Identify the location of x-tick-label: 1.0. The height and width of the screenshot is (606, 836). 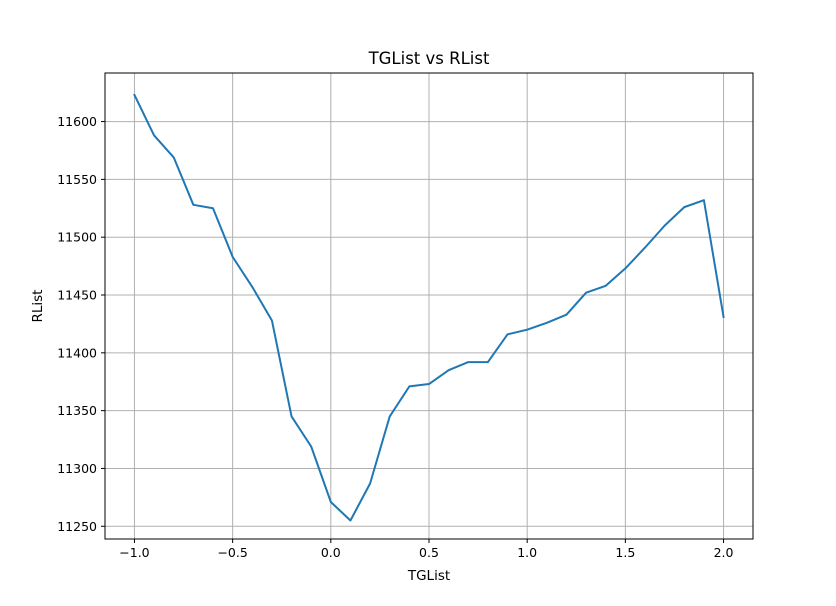
(527, 552).